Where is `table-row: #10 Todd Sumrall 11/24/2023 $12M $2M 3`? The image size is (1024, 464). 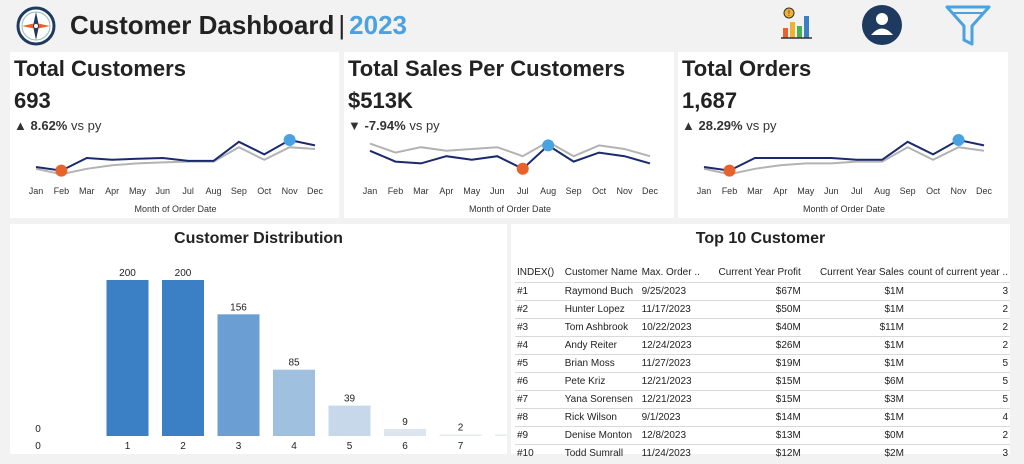
table-row: #10 Todd Sumrall 11/24/2023 $12M $2M 3 is located at coordinates (762, 452).